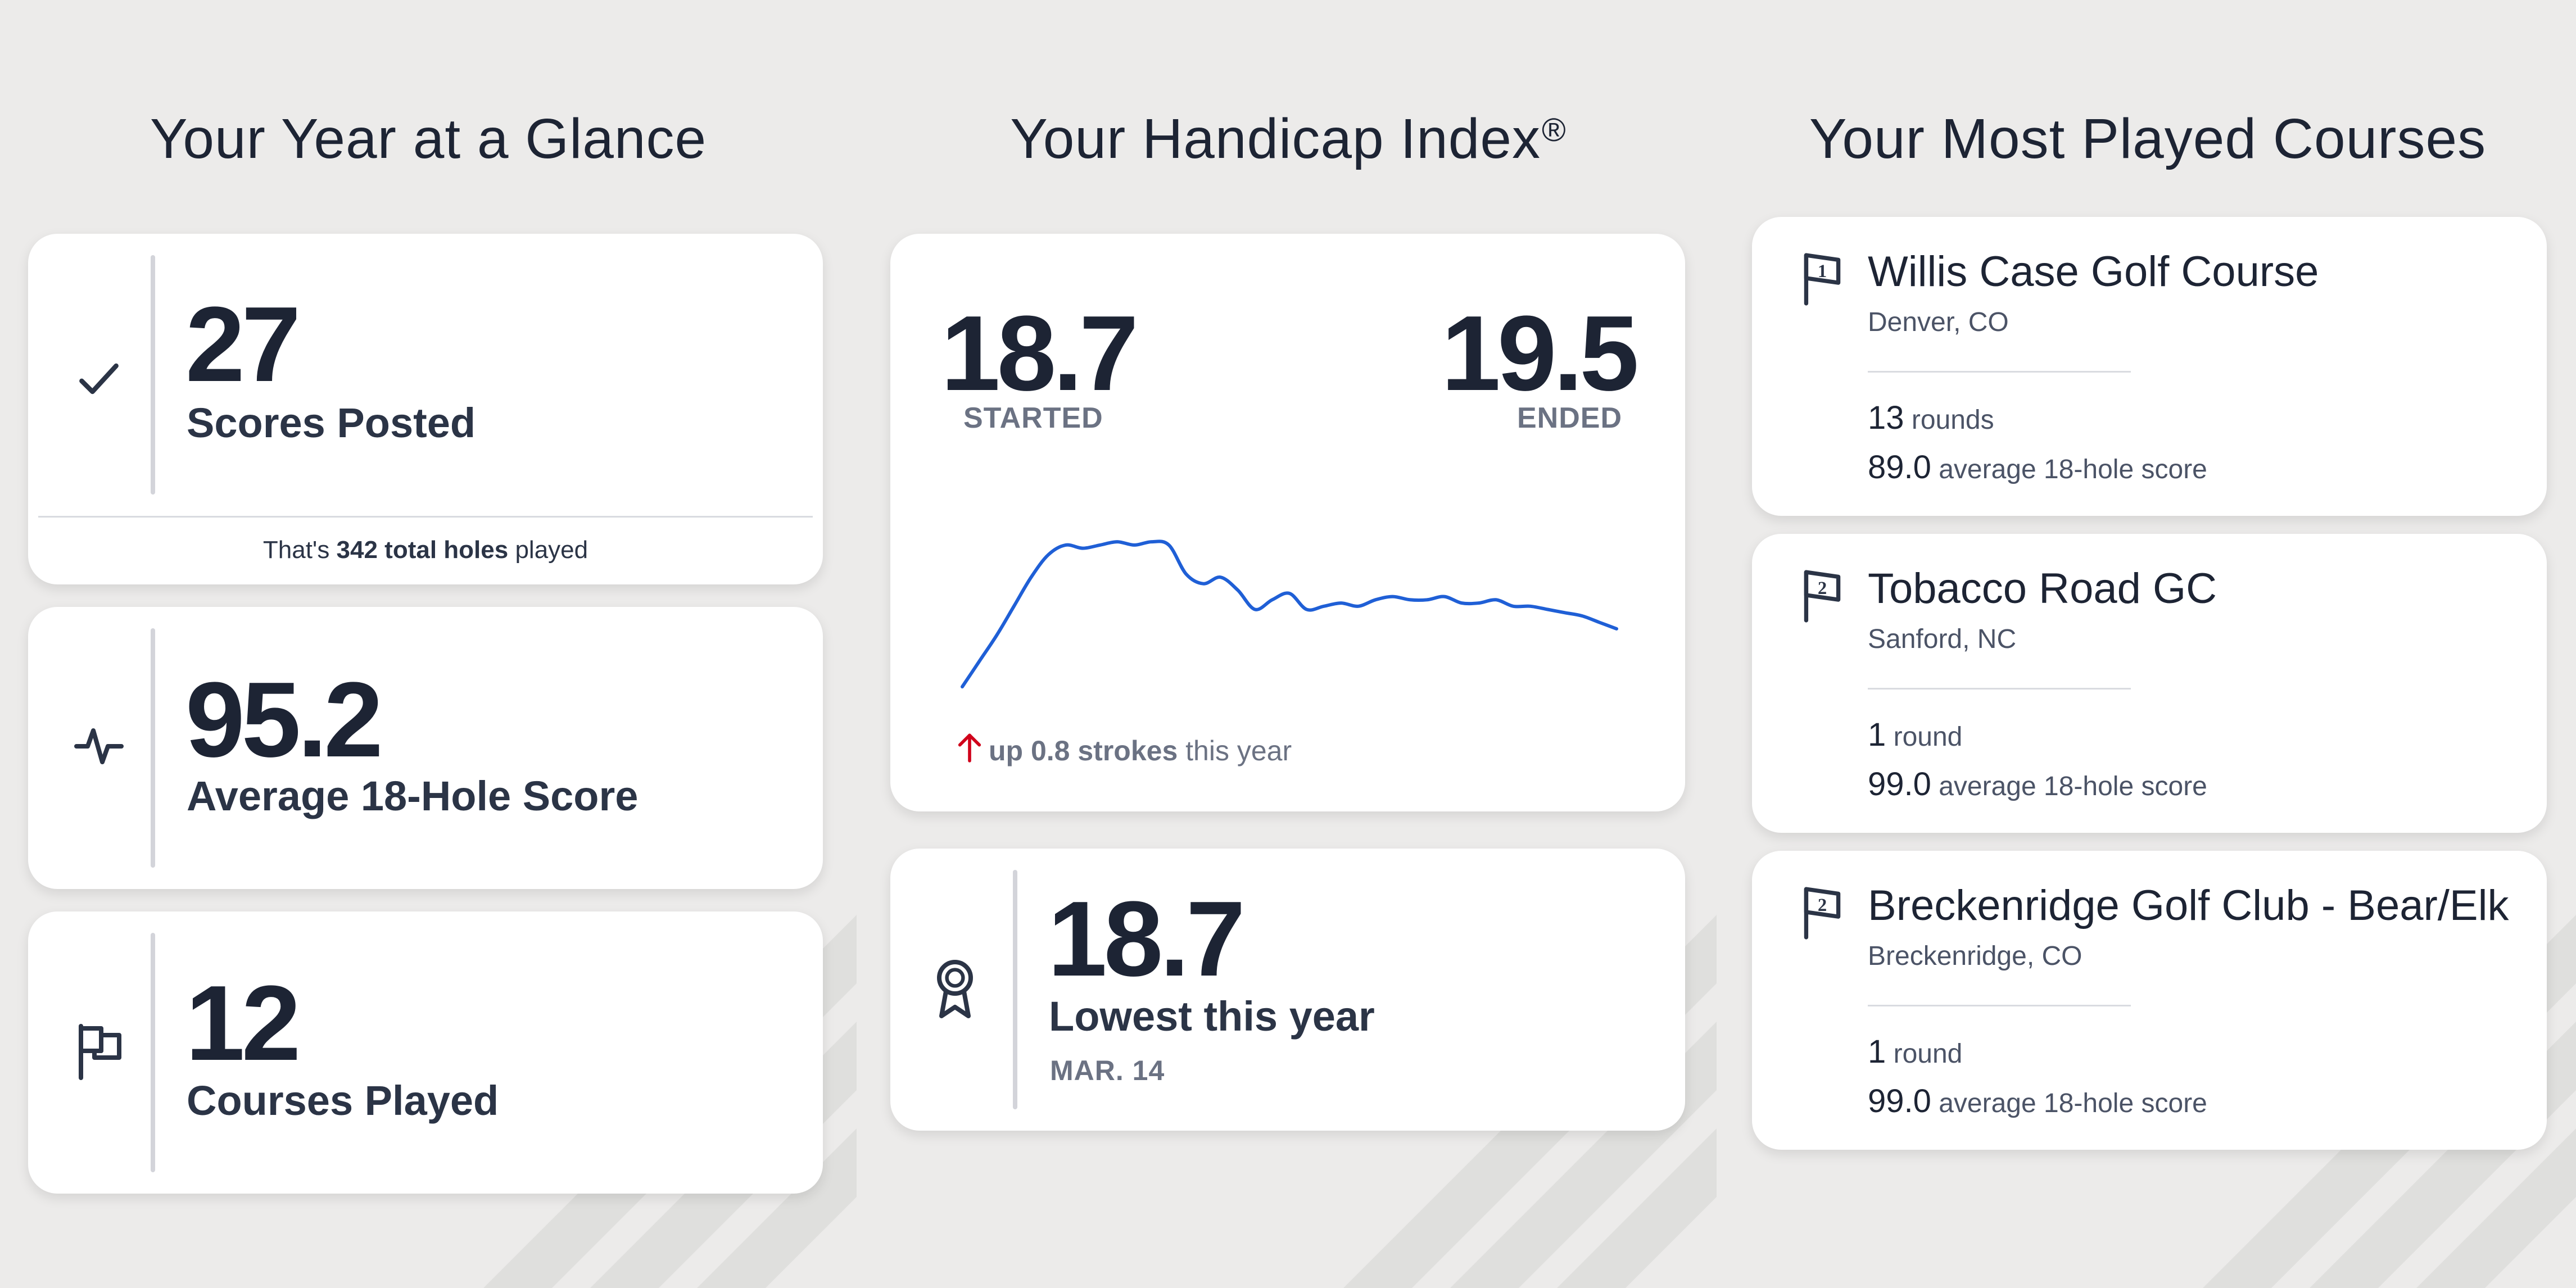  I want to click on handicap-ended-label: ENDED, so click(1569, 418).